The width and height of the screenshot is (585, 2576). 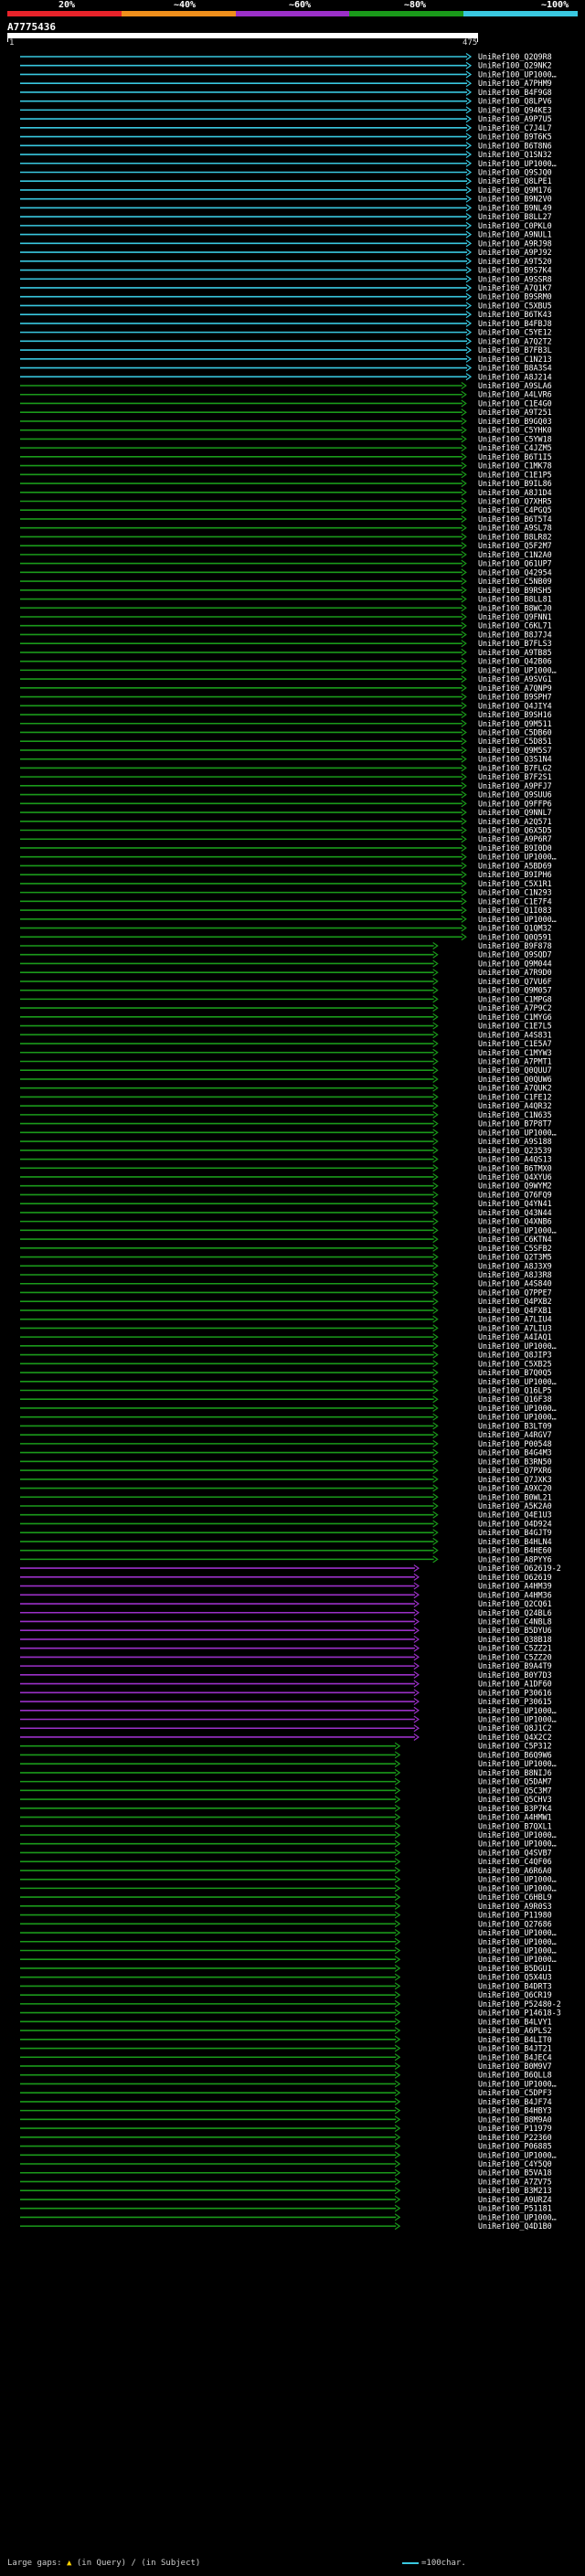 I want to click on subject-label: UniRef100_B4GJT9, so click(x=515, y=1532).